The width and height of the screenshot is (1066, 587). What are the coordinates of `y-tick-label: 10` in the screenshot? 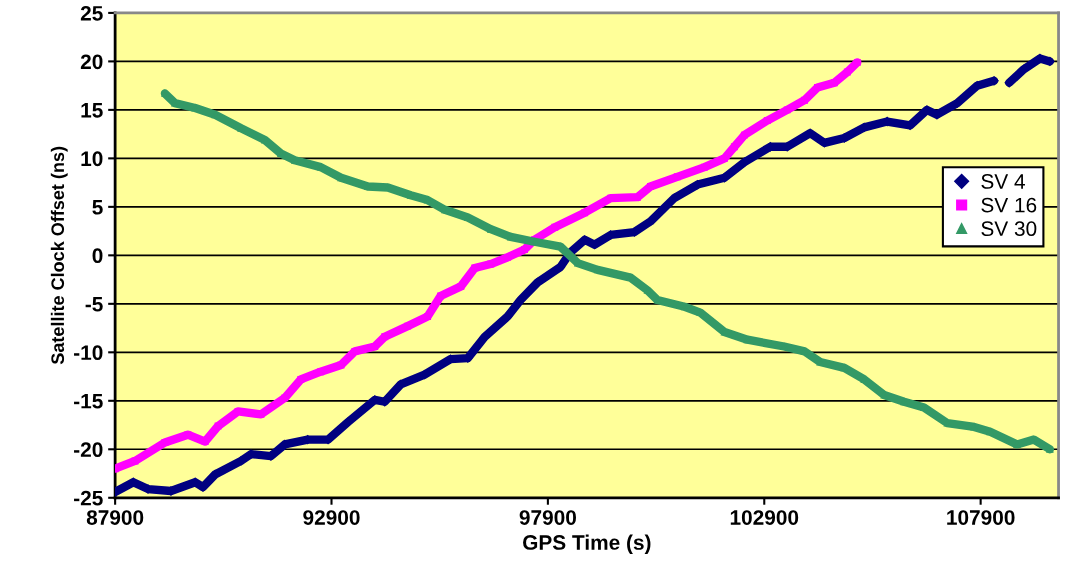 It's located at (92, 159).